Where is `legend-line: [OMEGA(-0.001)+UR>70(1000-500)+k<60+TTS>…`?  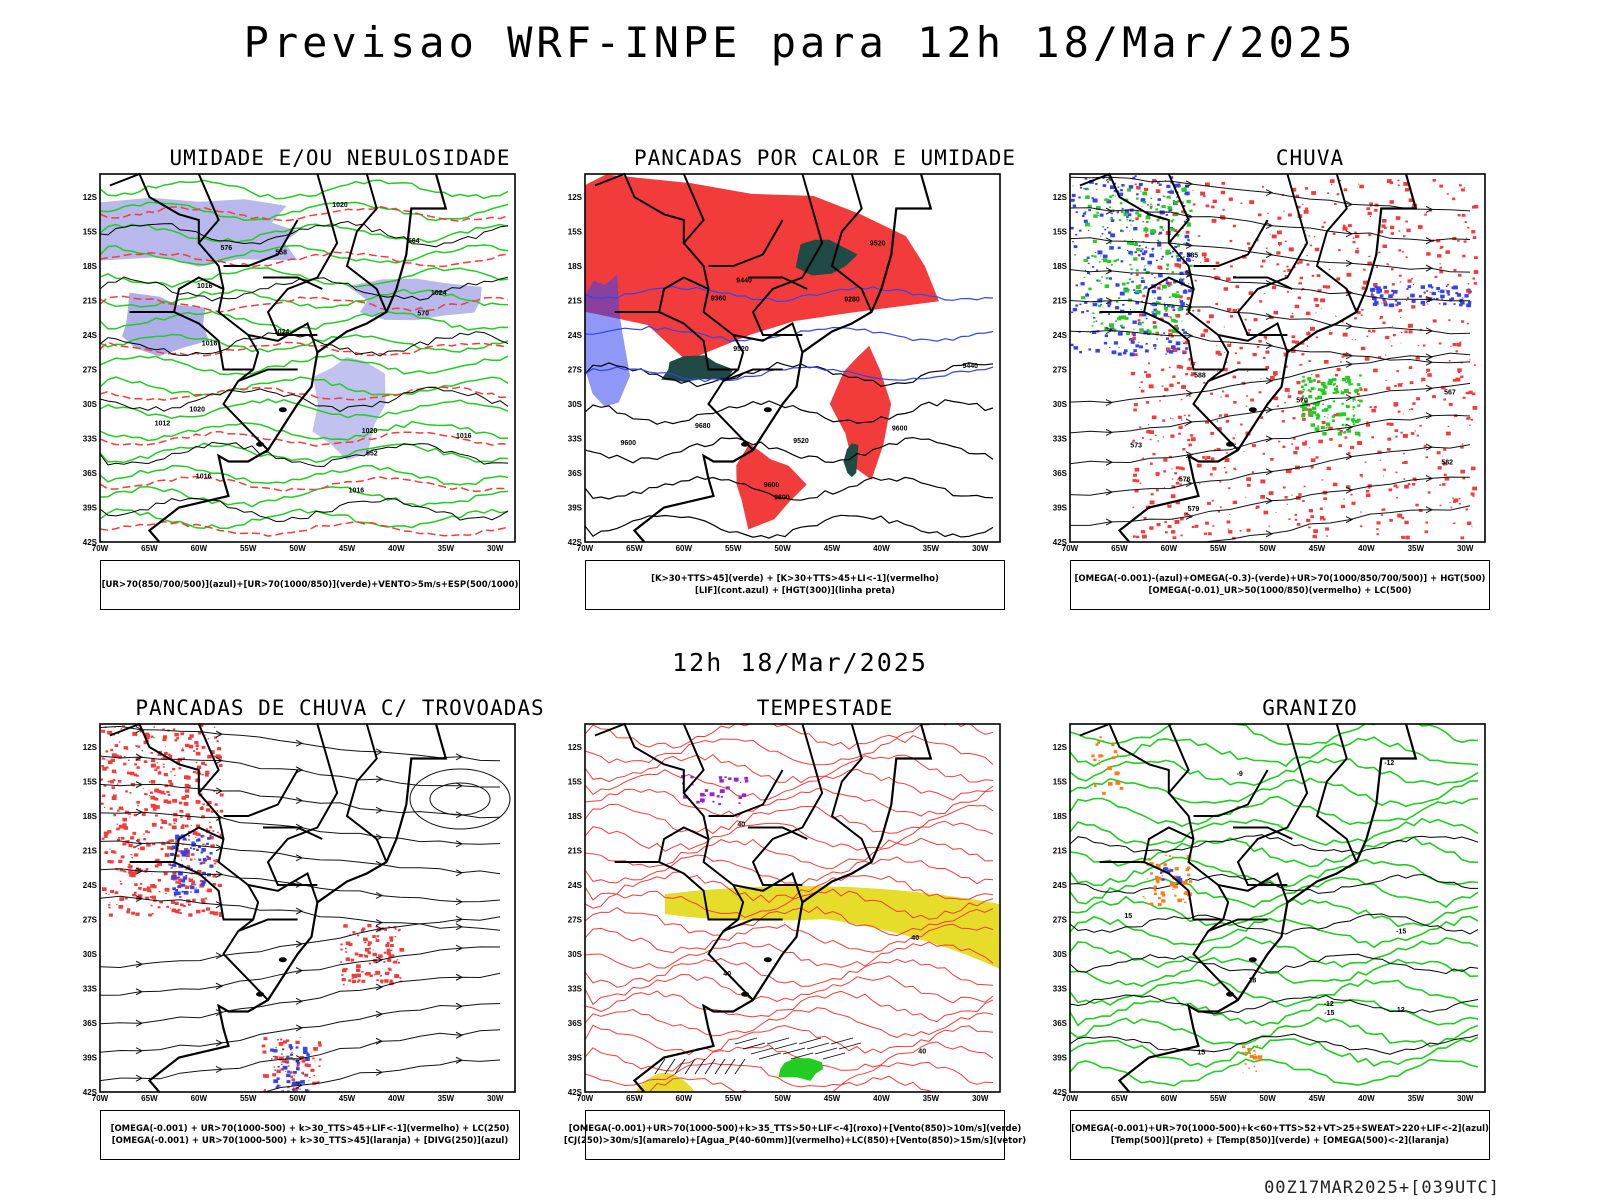 legend-line: [OMEGA(-0.001)+UR>70(1000-500)+k<60+TTS>… is located at coordinates (1280, 1129).